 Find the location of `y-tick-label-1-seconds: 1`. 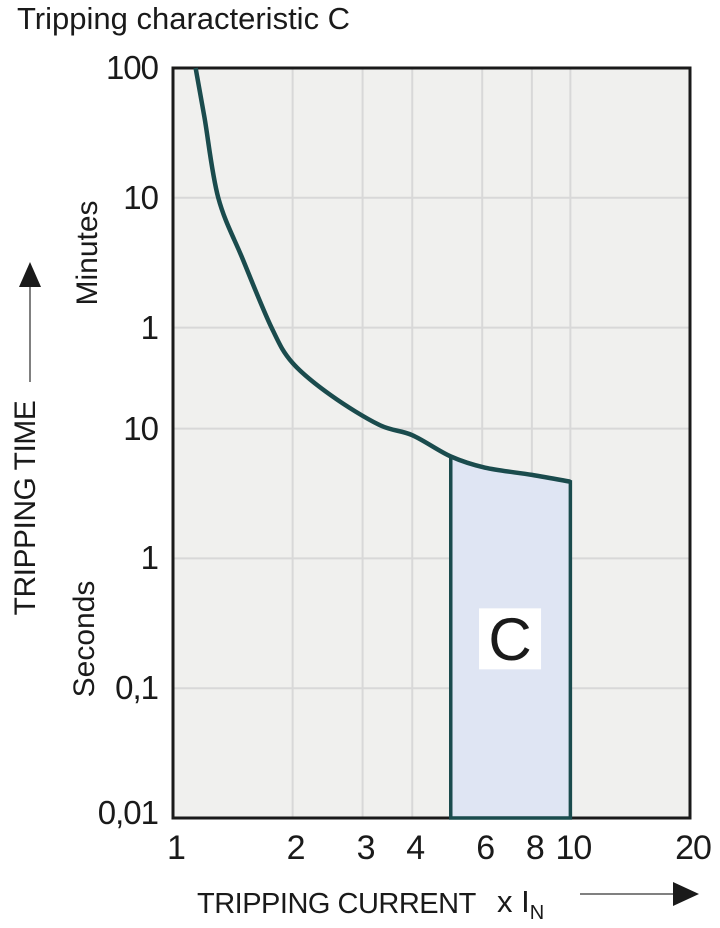

y-tick-label-1-seconds: 1 is located at coordinates (149, 558).